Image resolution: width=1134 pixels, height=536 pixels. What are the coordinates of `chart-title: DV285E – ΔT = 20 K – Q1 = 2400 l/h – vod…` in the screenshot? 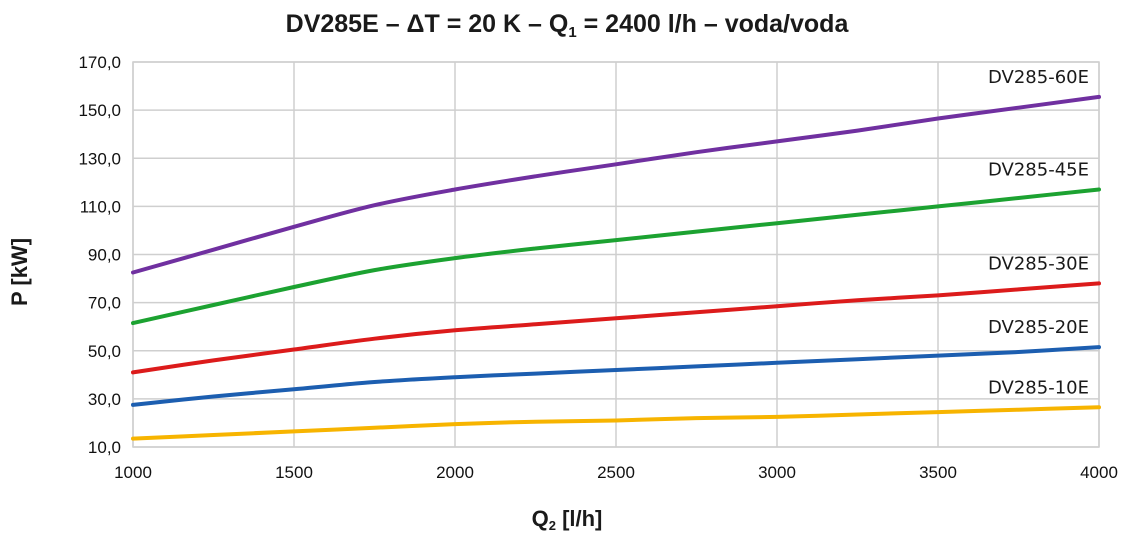 It's located at (567, 25).